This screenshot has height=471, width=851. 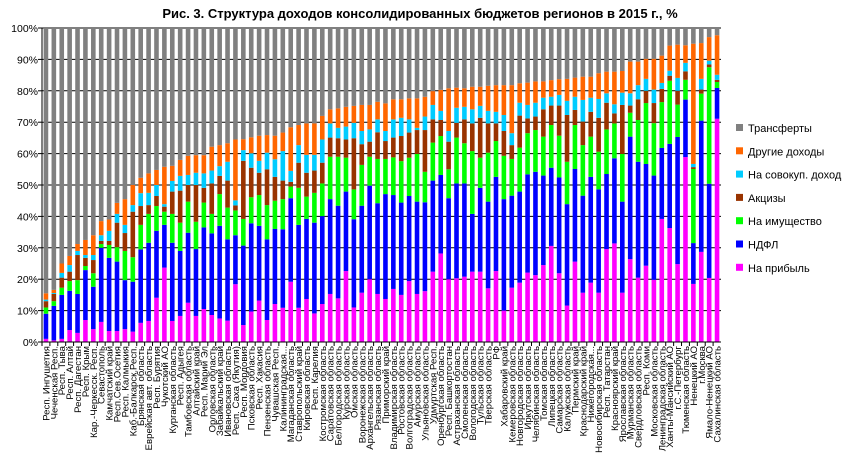 I want to click on x-tick-label: Новгородская область, so click(x=520, y=396).